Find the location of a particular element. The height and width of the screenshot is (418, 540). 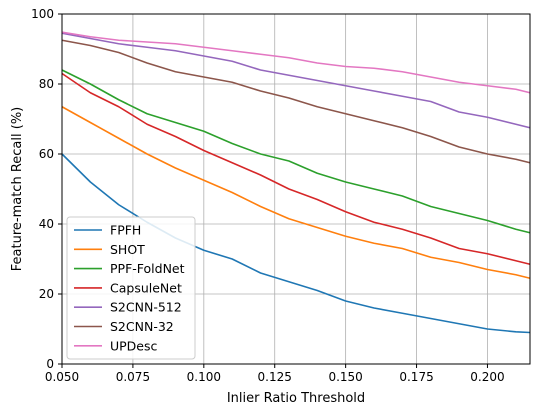

x-tick-label: 0.050 is located at coordinates (62, 377).